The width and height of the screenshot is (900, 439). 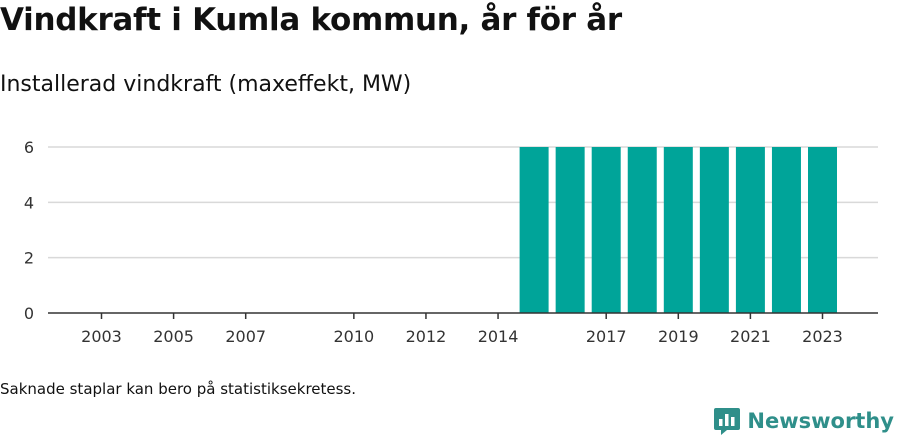 What do you see at coordinates (570, 230) in the screenshot?
I see `bar-2016` at bounding box center [570, 230].